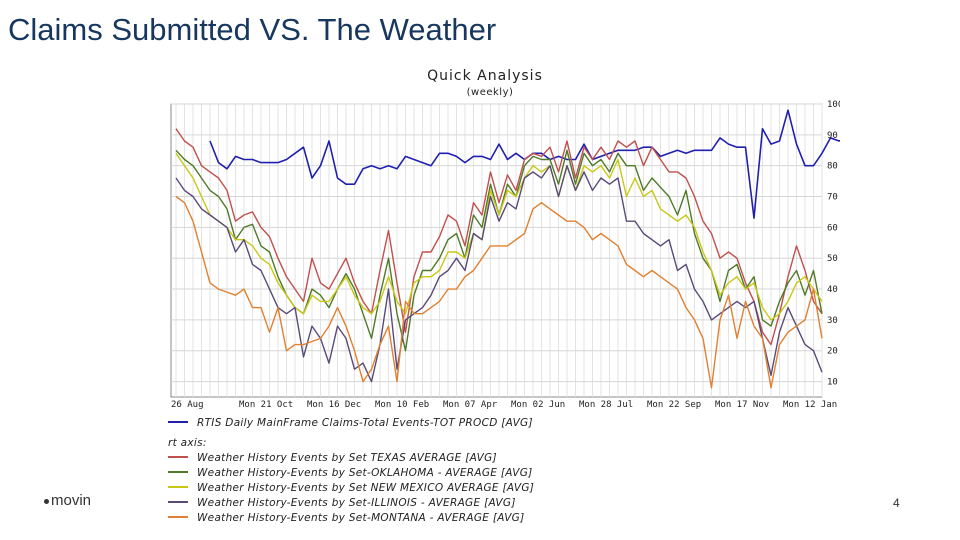 The height and width of the screenshot is (540, 960). Describe the element at coordinates (832, 228) in the screenshot. I see `y-tick-label: 60` at that location.